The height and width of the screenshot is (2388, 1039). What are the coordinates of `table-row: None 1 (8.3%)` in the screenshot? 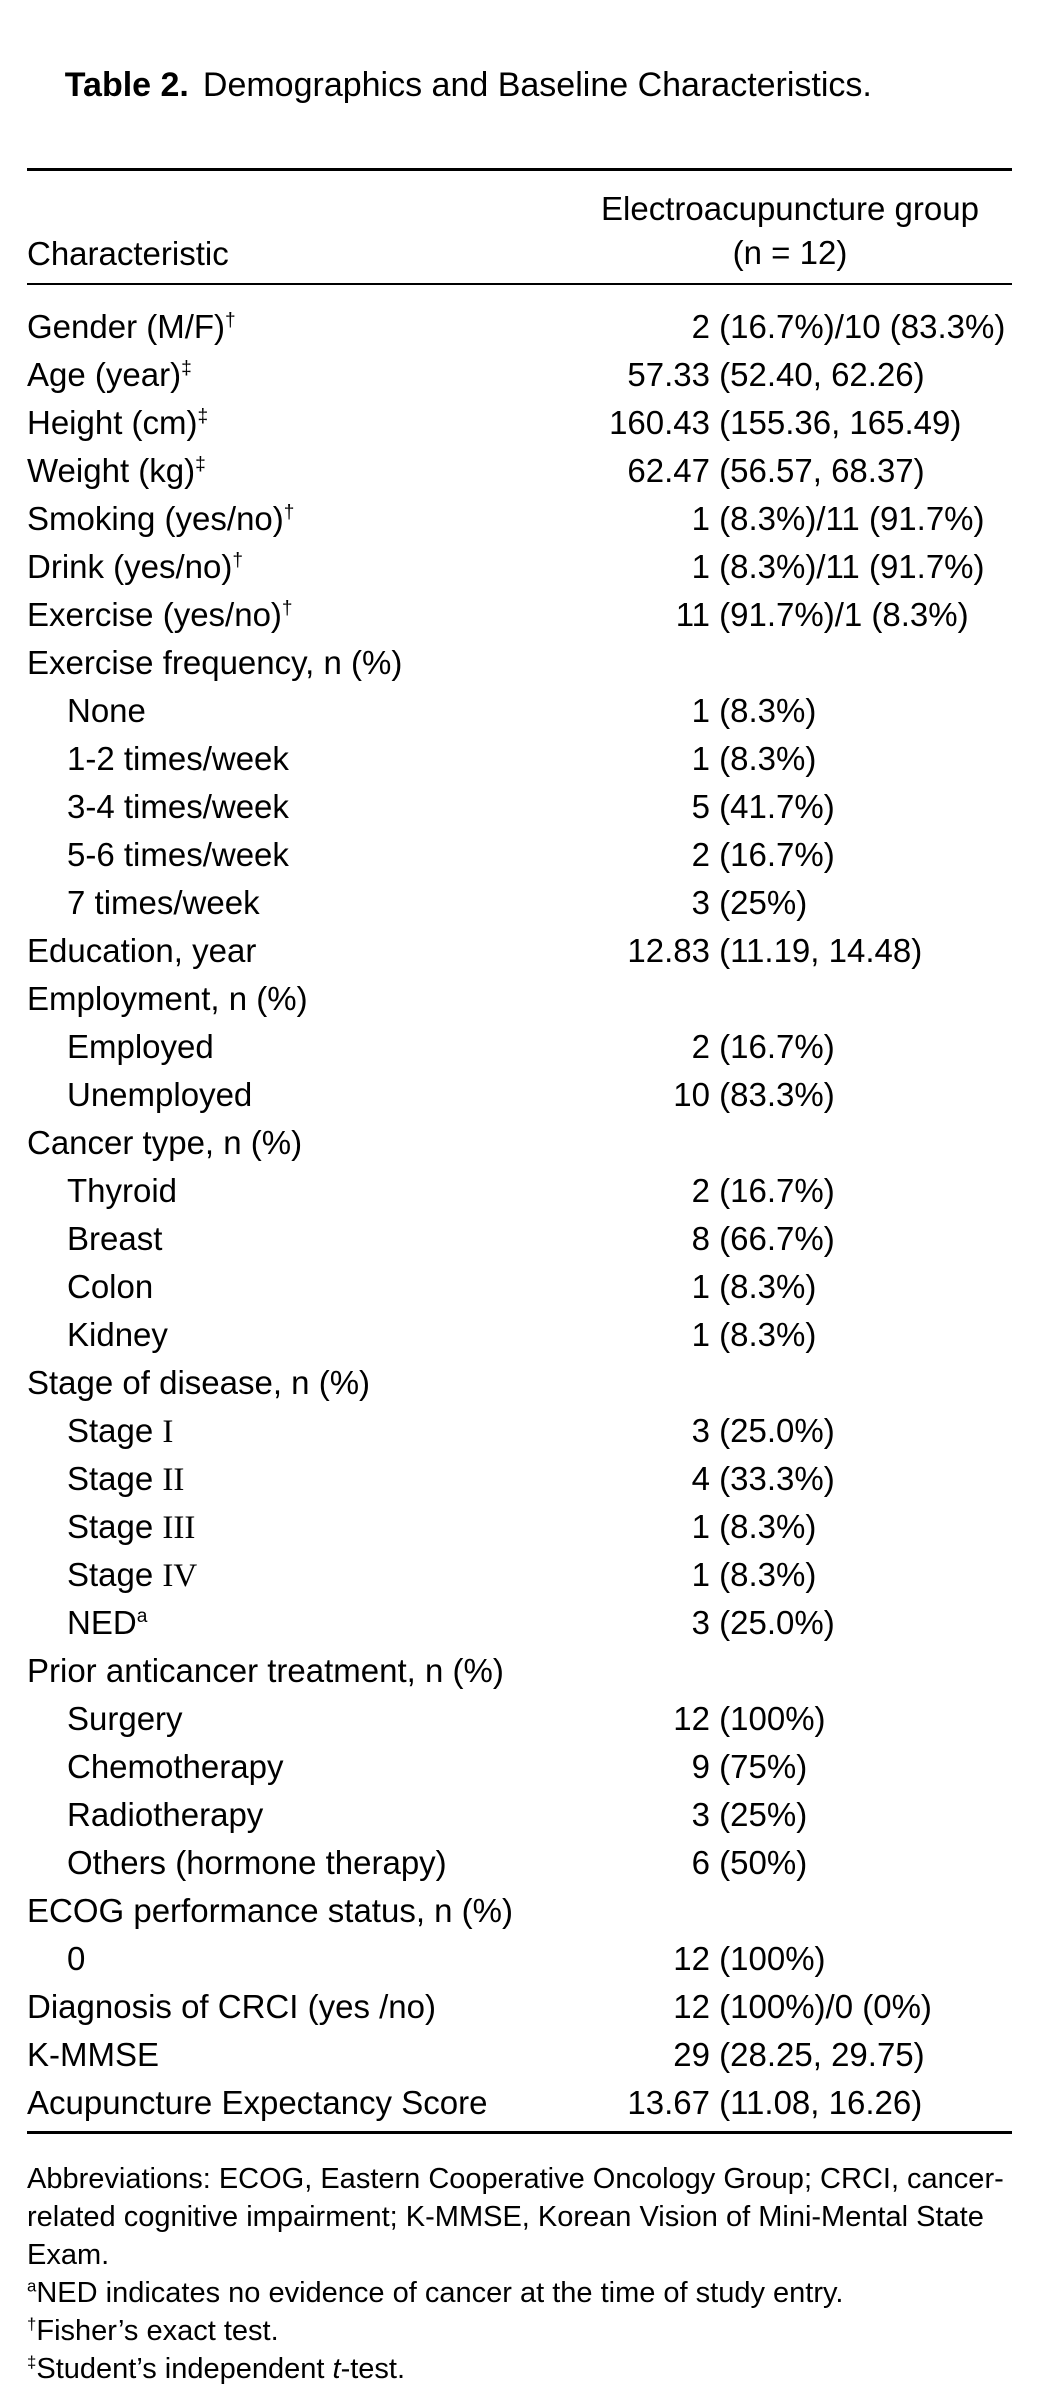 It's located at (519, 711).